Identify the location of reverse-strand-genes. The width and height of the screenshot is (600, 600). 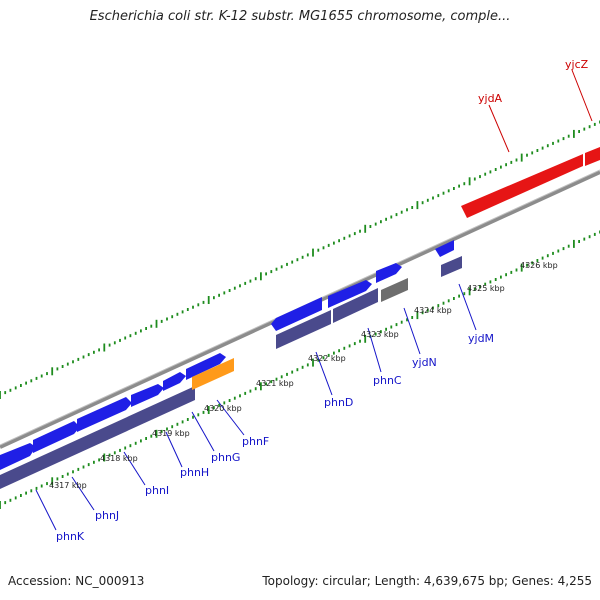
(530, 182).